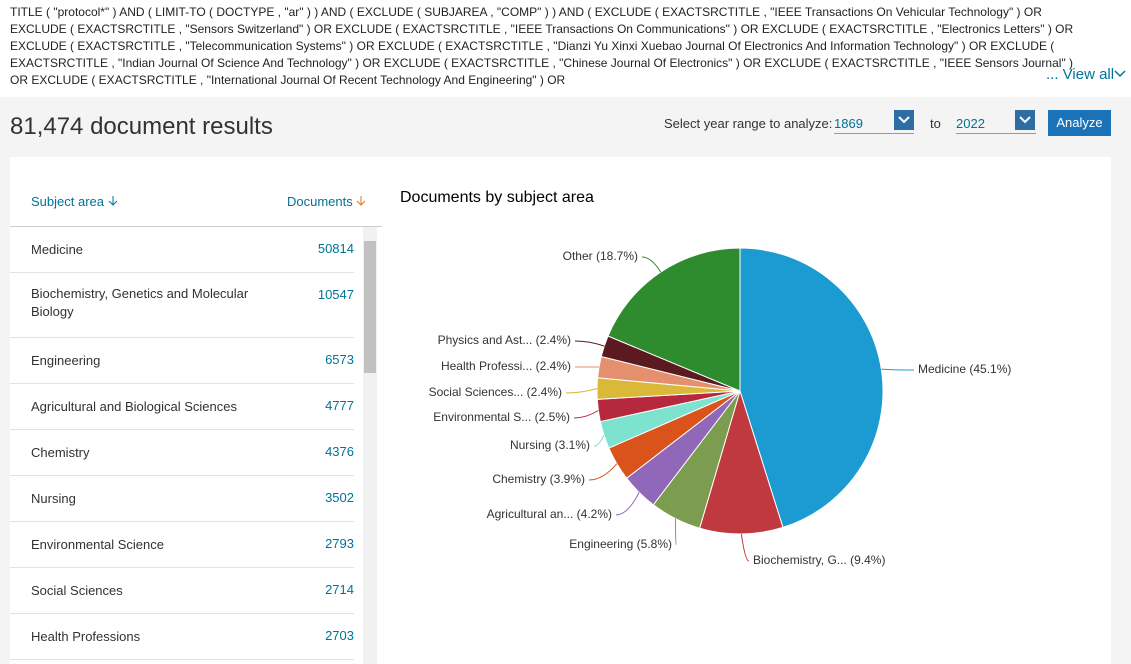  What do you see at coordinates (874, 125) in the screenshot?
I see `year-from: 1869` at bounding box center [874, 125].